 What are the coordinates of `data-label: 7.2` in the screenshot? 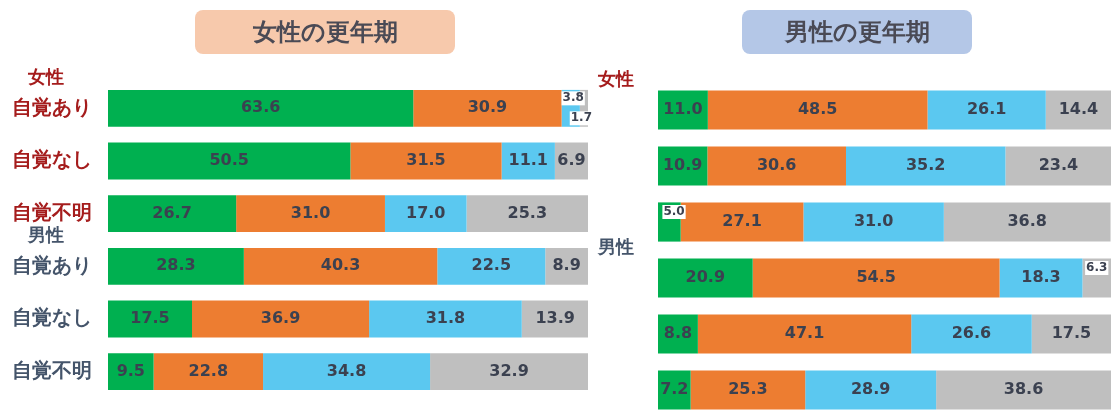 It's located at (674, 389).